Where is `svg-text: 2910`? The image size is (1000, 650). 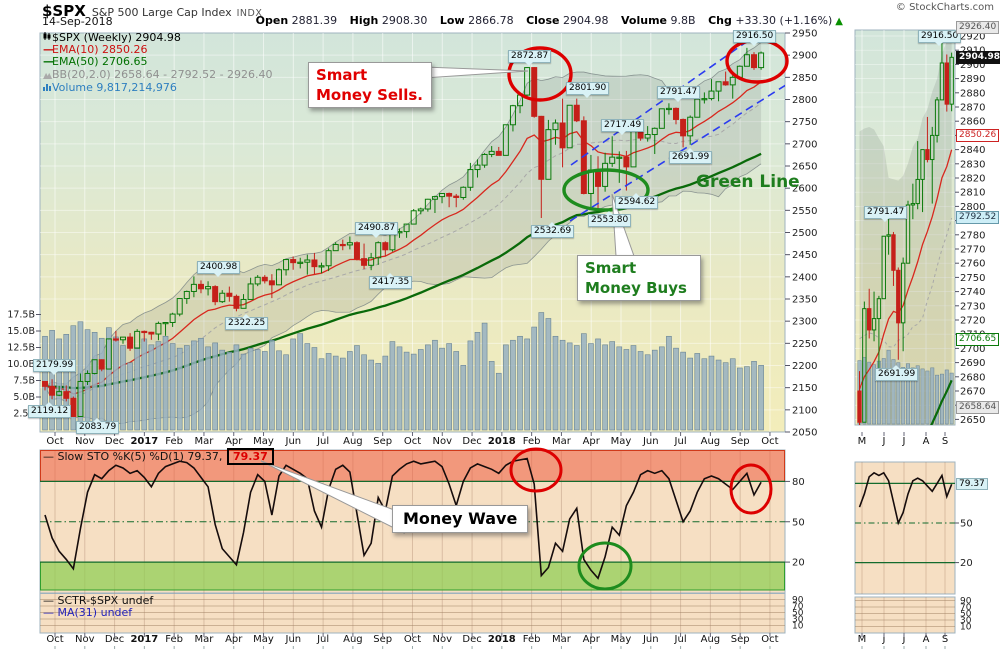
svg-text: 2910 is located at coordinates (972, 51).